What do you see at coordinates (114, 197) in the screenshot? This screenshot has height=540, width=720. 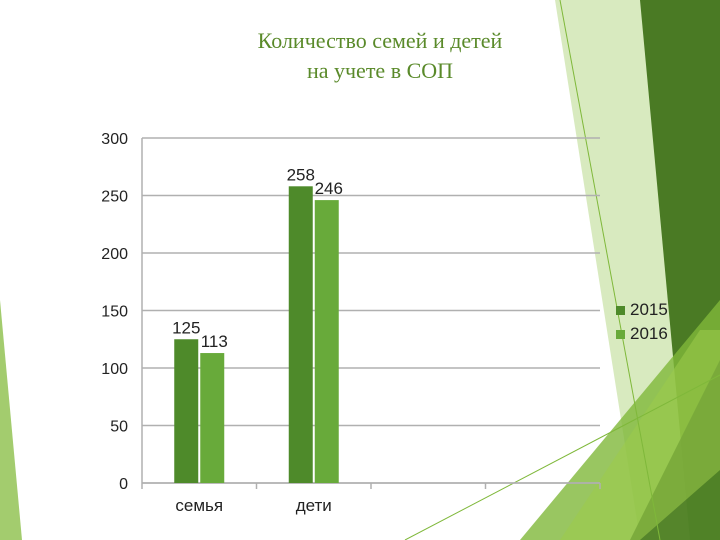 I see `y-tick-label: 250` at bounding box center [114, 197].